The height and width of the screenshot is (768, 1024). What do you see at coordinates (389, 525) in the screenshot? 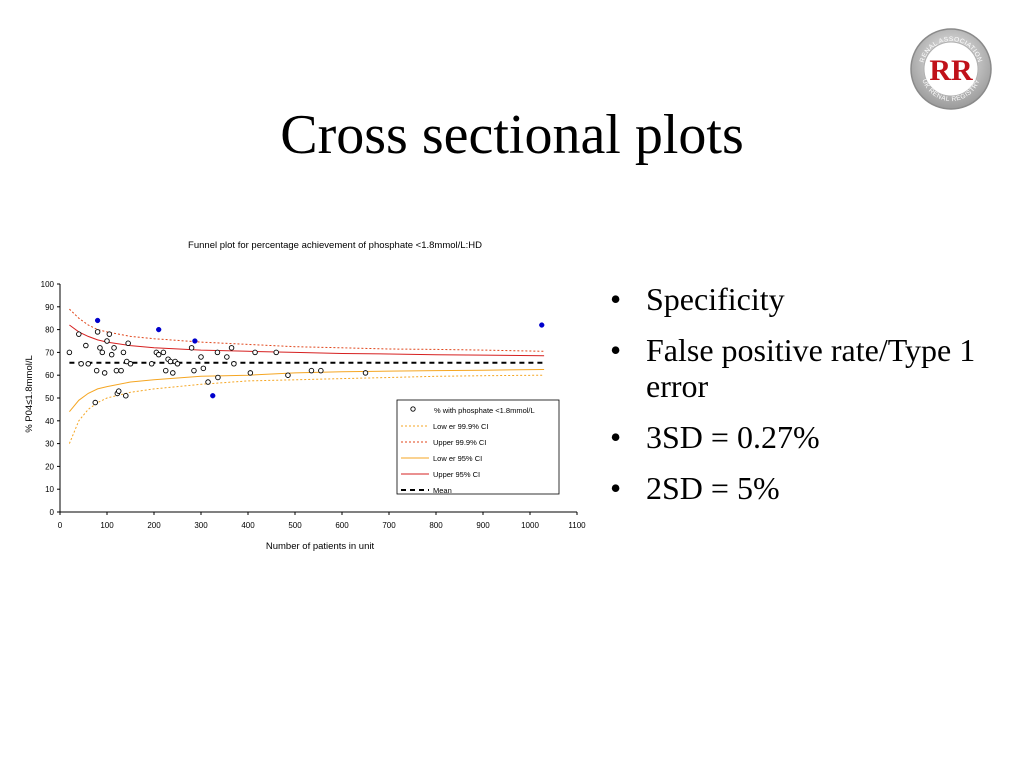
I see `x-tick-label: 700` at bounding box center [389, 525].